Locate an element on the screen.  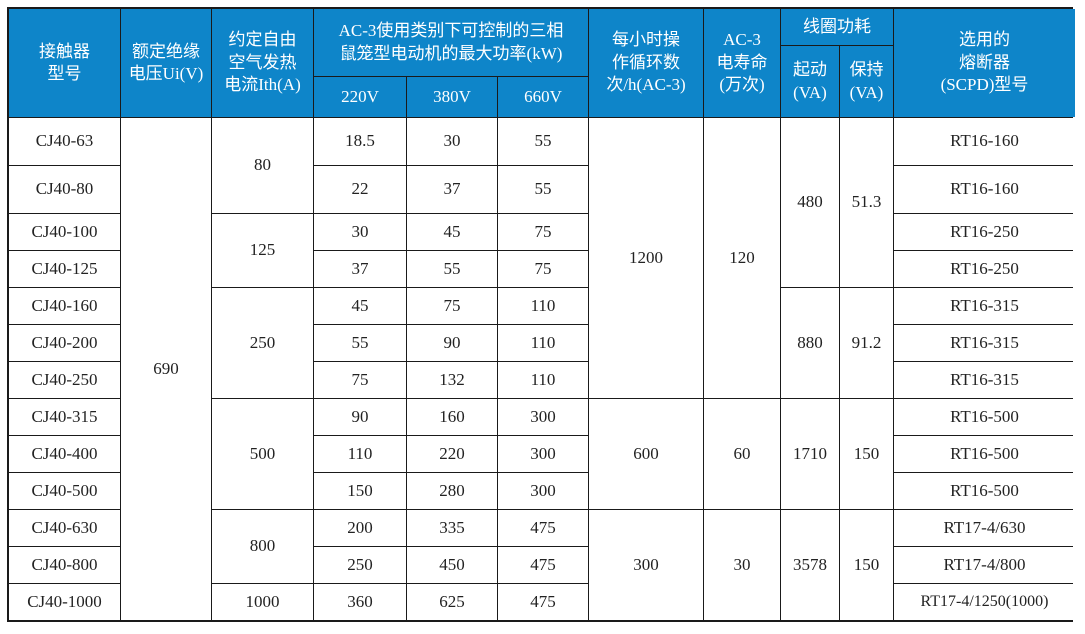
cell-model: CJ40-1000 is located at coordinates (64, 602).